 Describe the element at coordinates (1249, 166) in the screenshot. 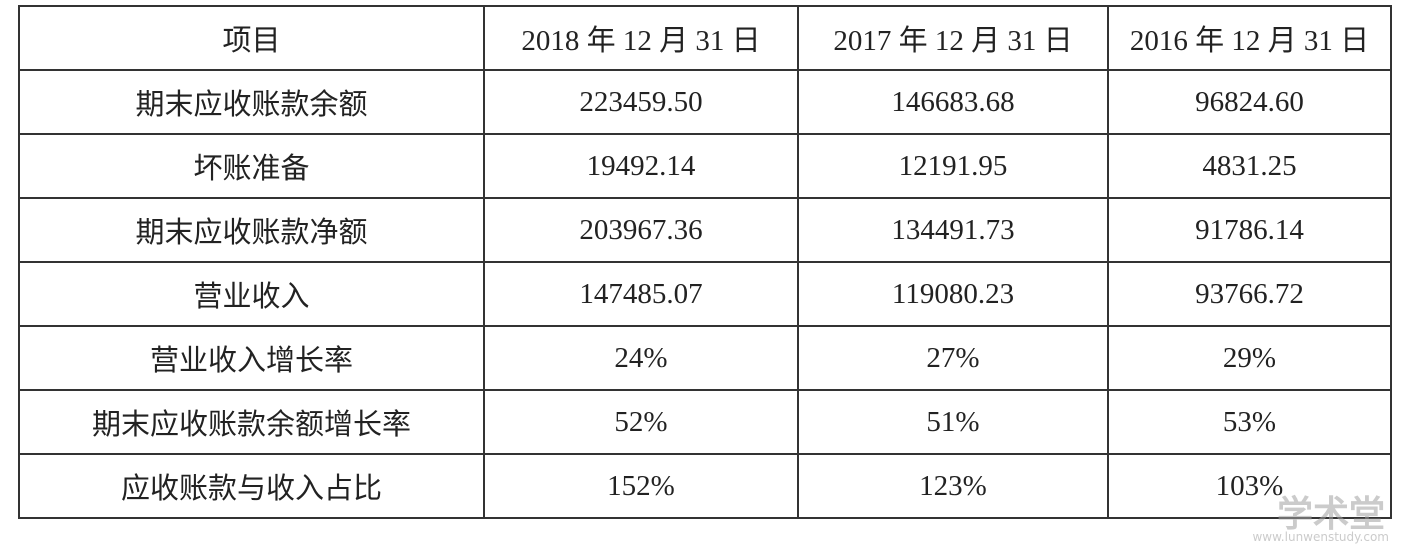

I see `row-cell: 4831.25` at that location.